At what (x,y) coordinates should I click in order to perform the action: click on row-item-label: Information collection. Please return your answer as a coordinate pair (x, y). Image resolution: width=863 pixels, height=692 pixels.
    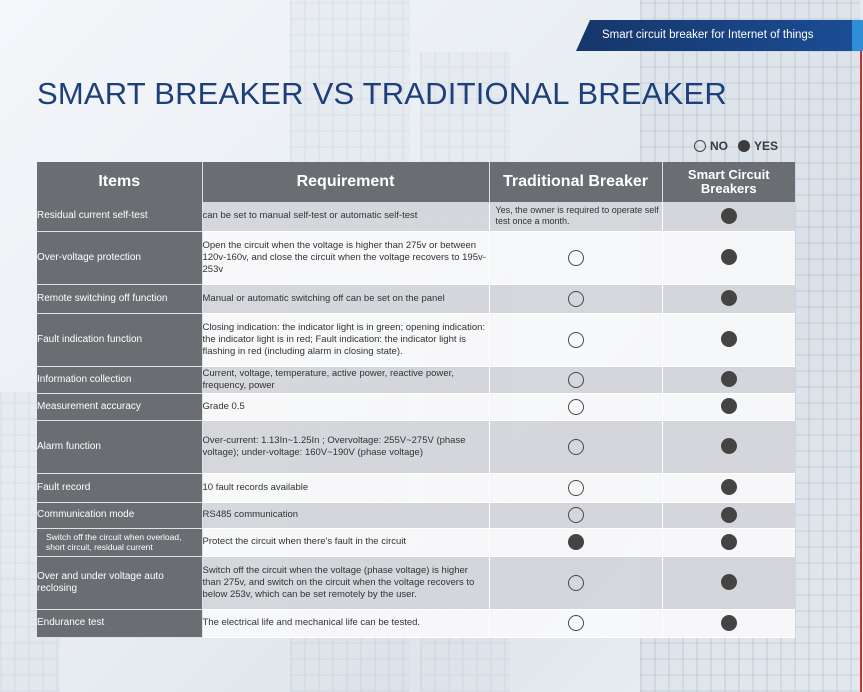
    Looking at the image, I should click on (120, 380).